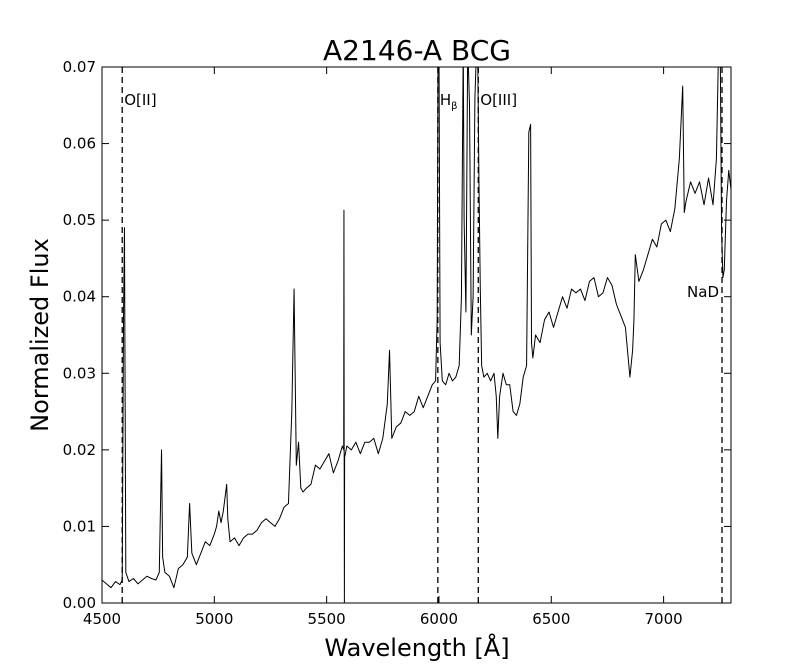 The height and width of the screenshot is (671, 812). Describe the element at coordinates (79, 526) in the screenshot. I see `y-tick-label: 0.01` at that location.